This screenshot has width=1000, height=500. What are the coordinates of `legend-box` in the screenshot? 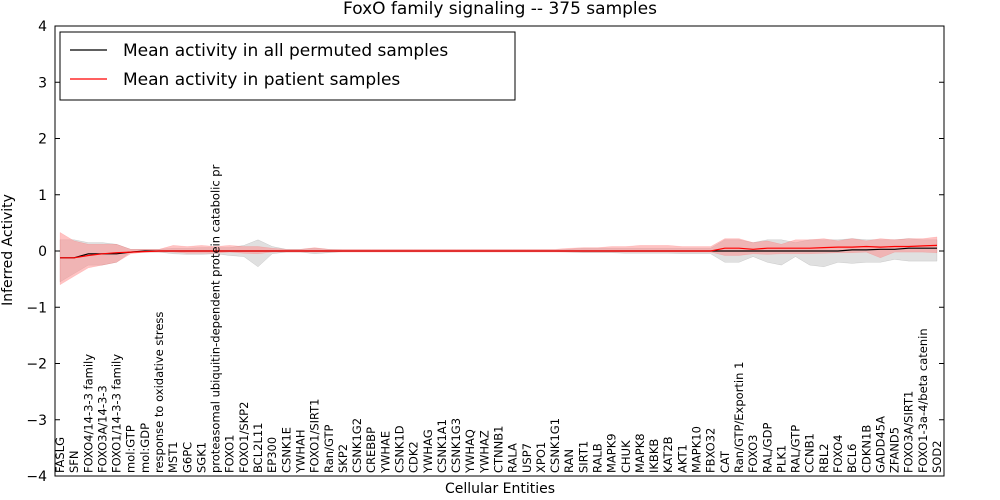 It's located at (287, 66).